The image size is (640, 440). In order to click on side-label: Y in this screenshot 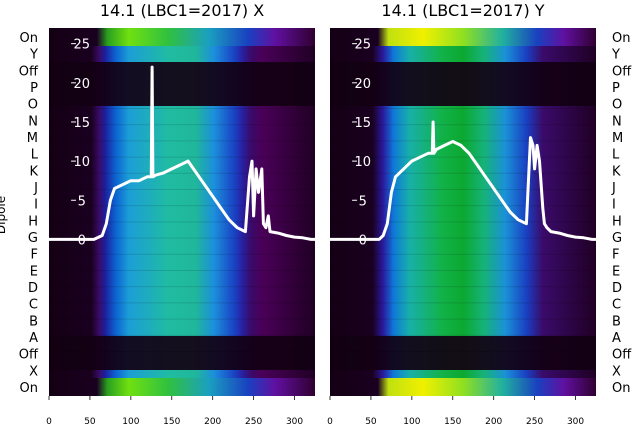, I will do `click(615, 55)`.